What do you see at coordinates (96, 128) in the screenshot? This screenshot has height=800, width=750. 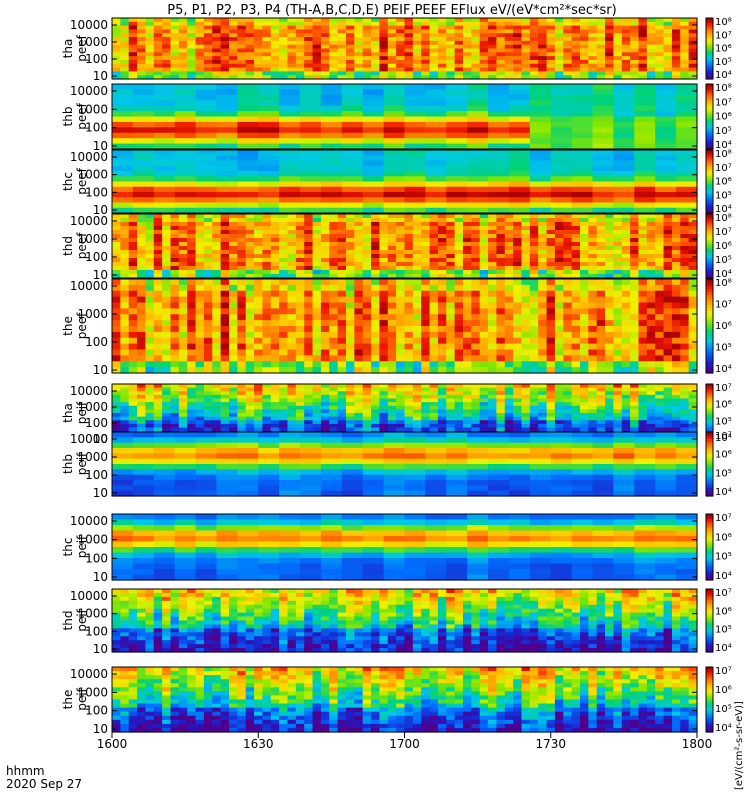 I see `y-tick-label: 100` at bounding box center [96, 128].